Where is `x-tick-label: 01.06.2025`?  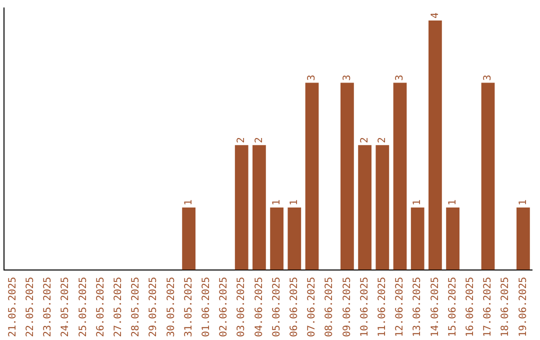
x-tick-label: 01.06.2025 is located at coordinates (206, 307).